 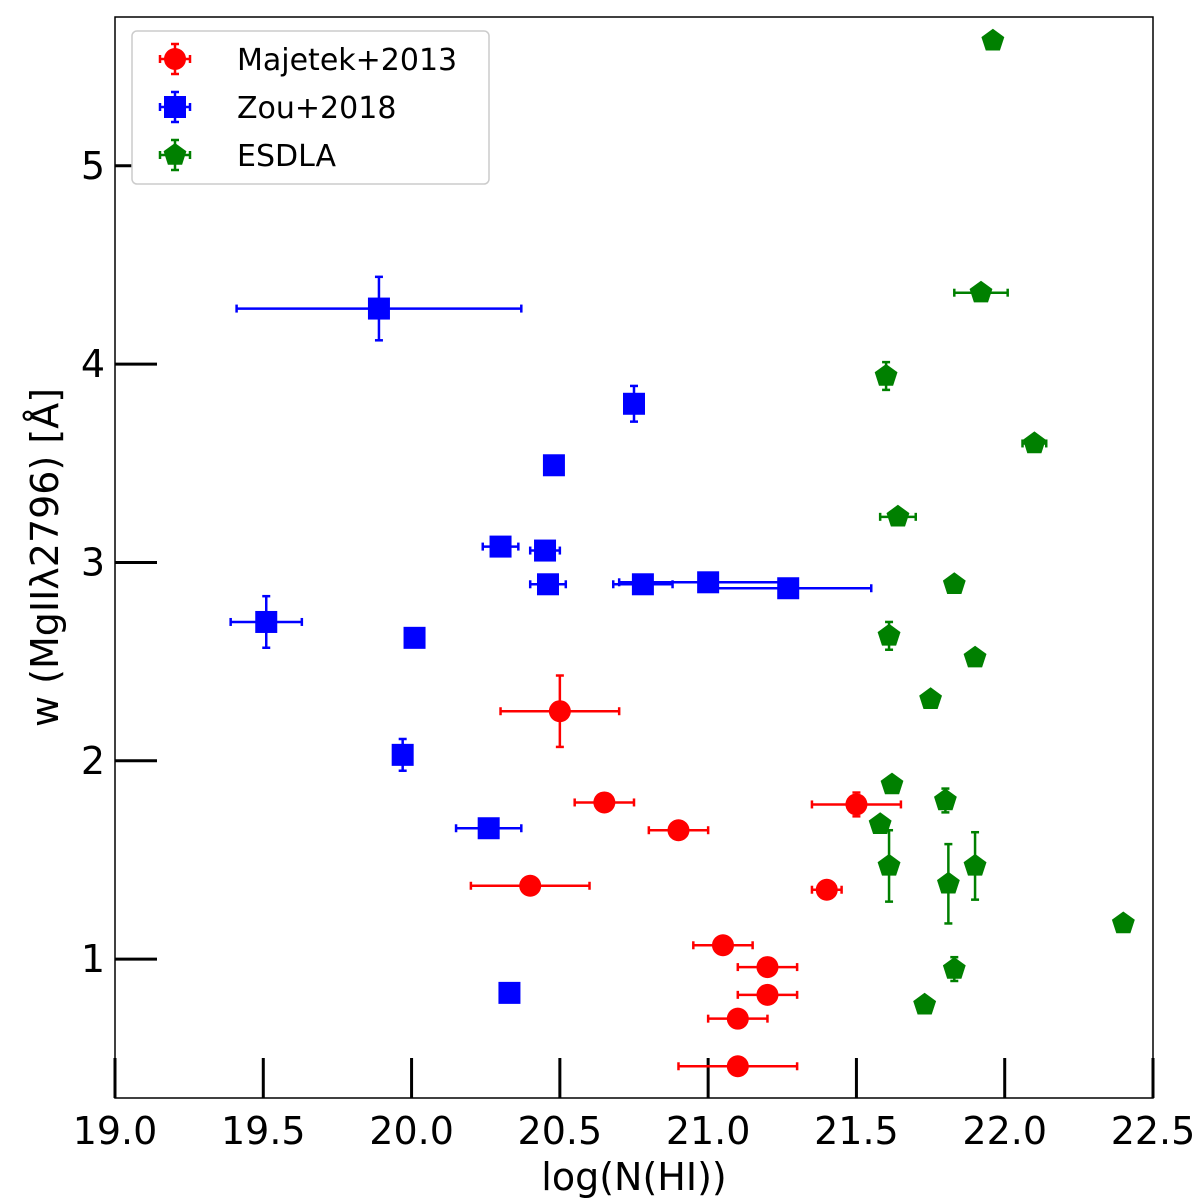 What do you see at coordinates (411, 1131) in the screenshot?
I see `x-tick-label: 20.0` at bounding box center [411, 1131].